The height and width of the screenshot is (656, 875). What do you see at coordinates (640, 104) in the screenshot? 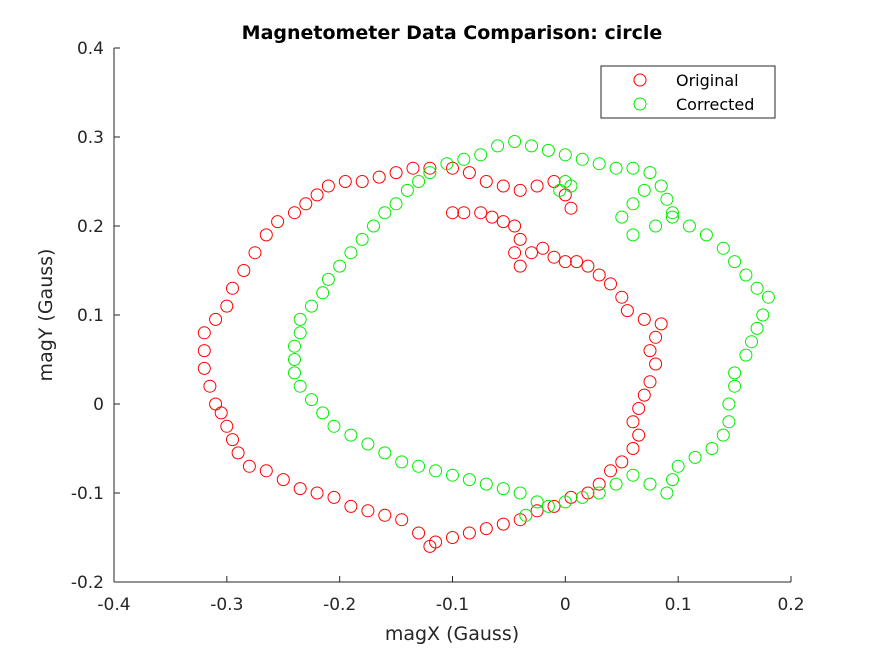
I see `legend-marker-corrected` at bounding box center [640, 104].